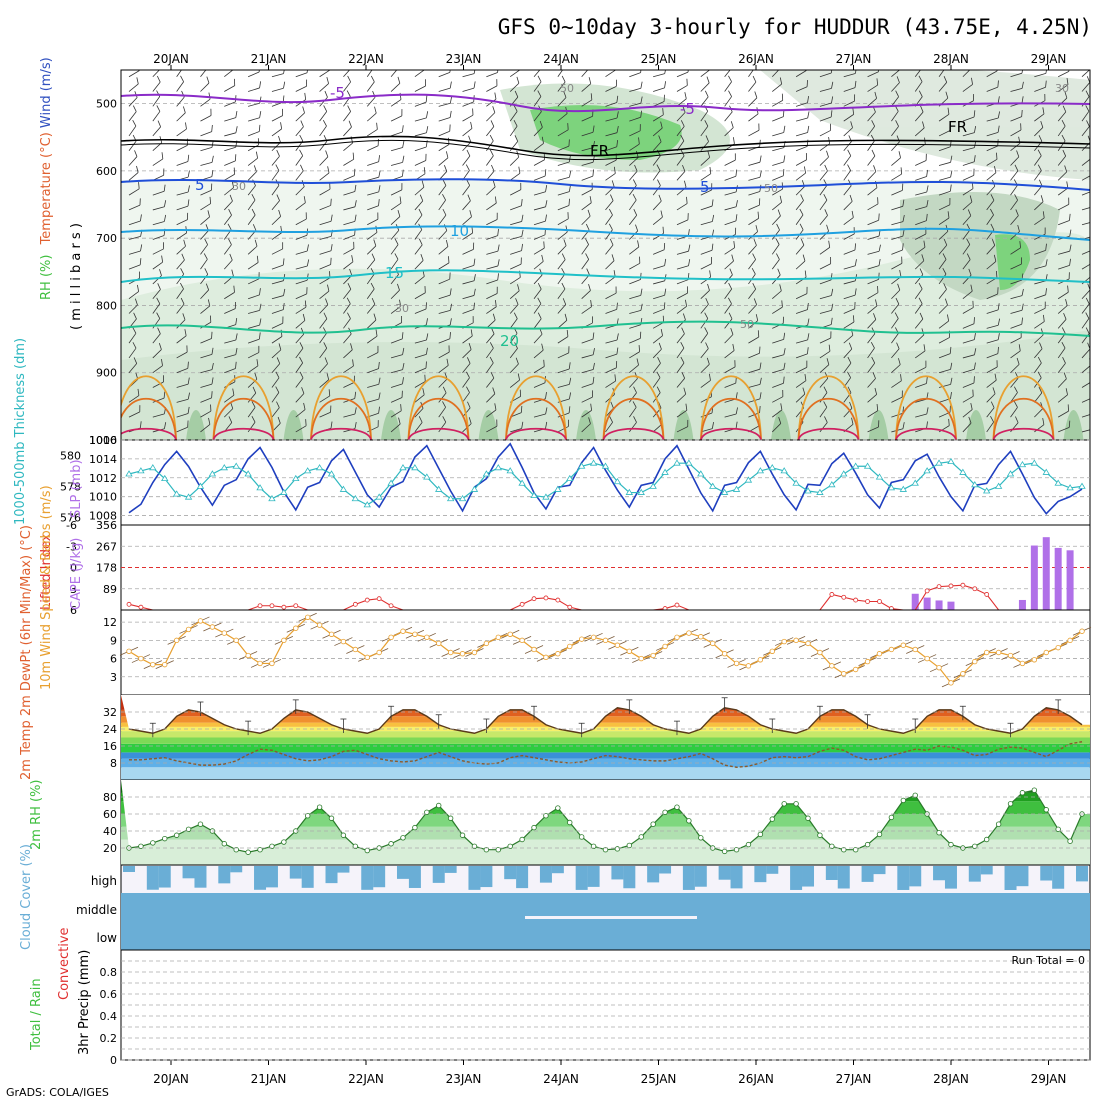 The height and width of the screenshot is (1100, 1100). Describe the element at coordinates (976, 425) in the screenshot. I see `rh-blob` at that location.